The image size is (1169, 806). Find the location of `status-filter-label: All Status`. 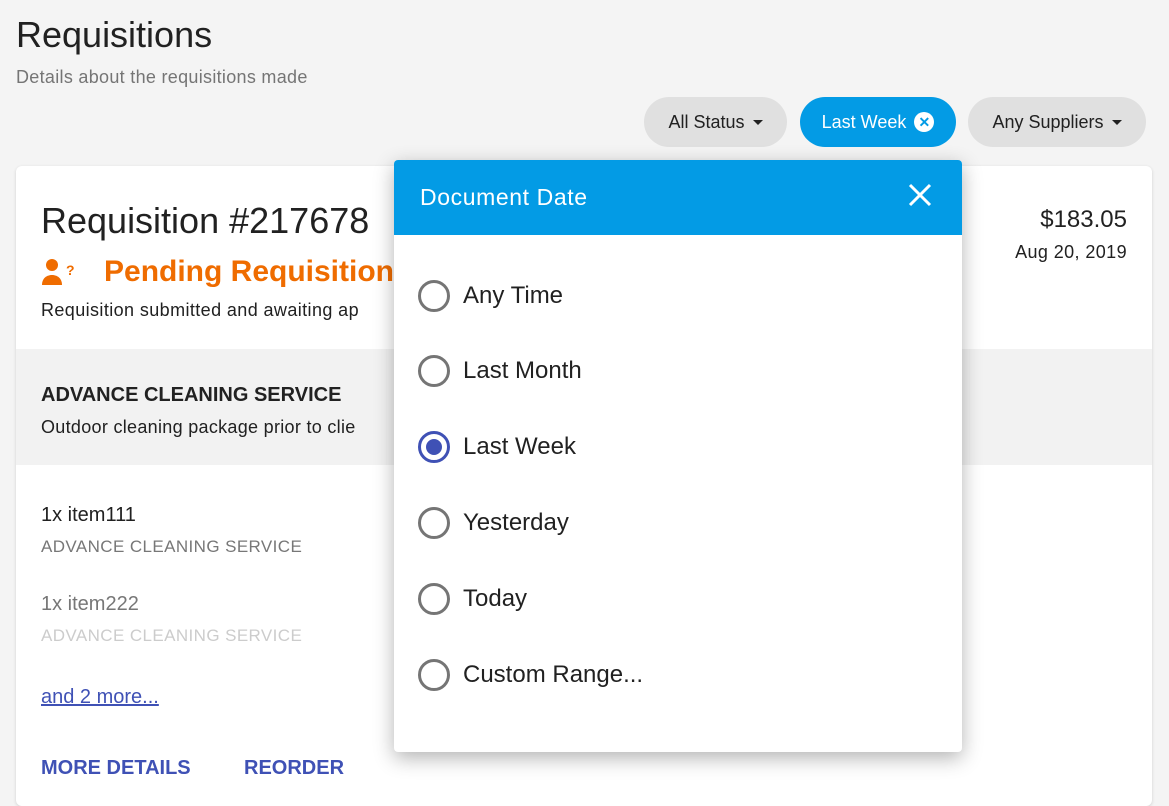

status-filter-label: All Status is located at coordinates (706, 121).